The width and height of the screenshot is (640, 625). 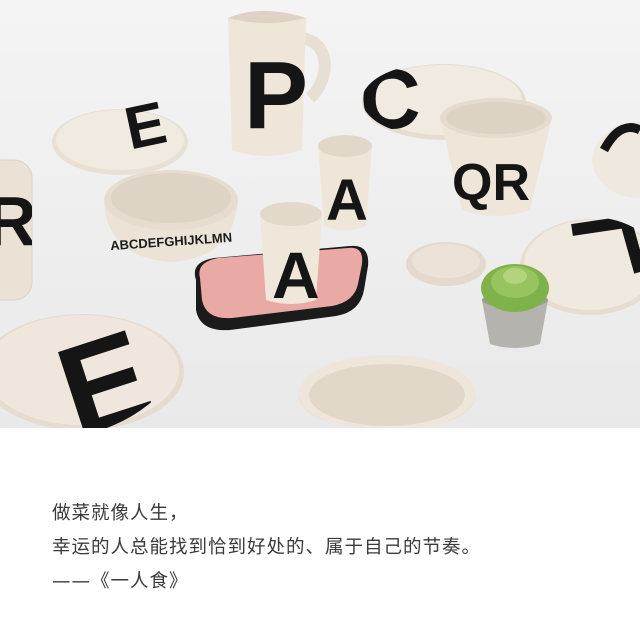 What do you see at coordinates (92, 364) in the screenshot?
I see `plate-bottom-left: E` at bounding box center [92, 364].